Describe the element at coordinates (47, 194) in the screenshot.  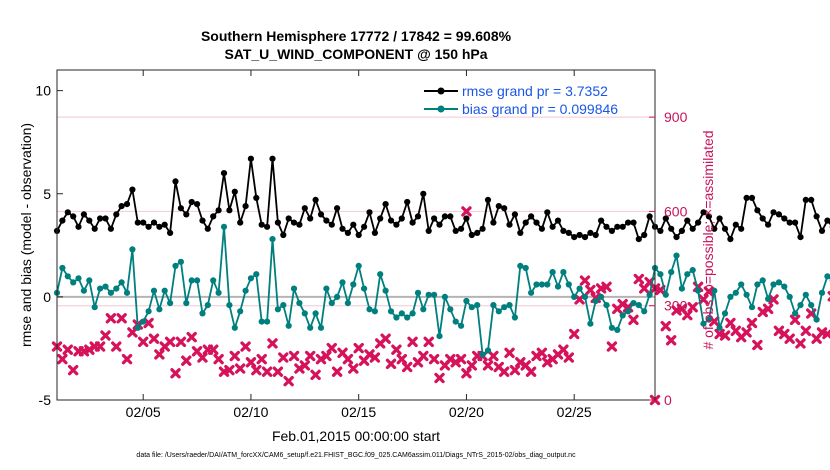
I see `y-tick-label: 5` at that location.